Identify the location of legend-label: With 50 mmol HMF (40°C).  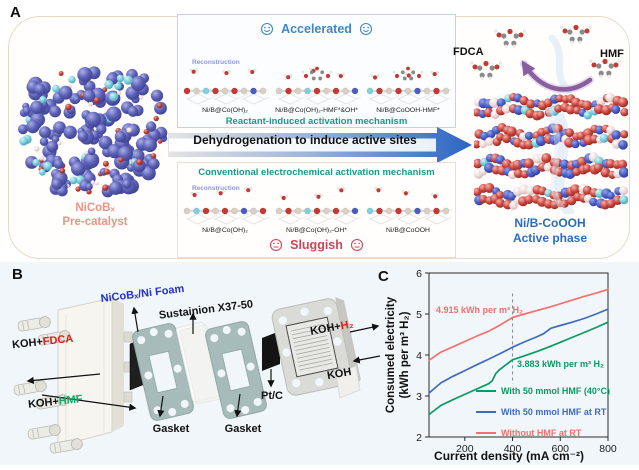
(556, 390).